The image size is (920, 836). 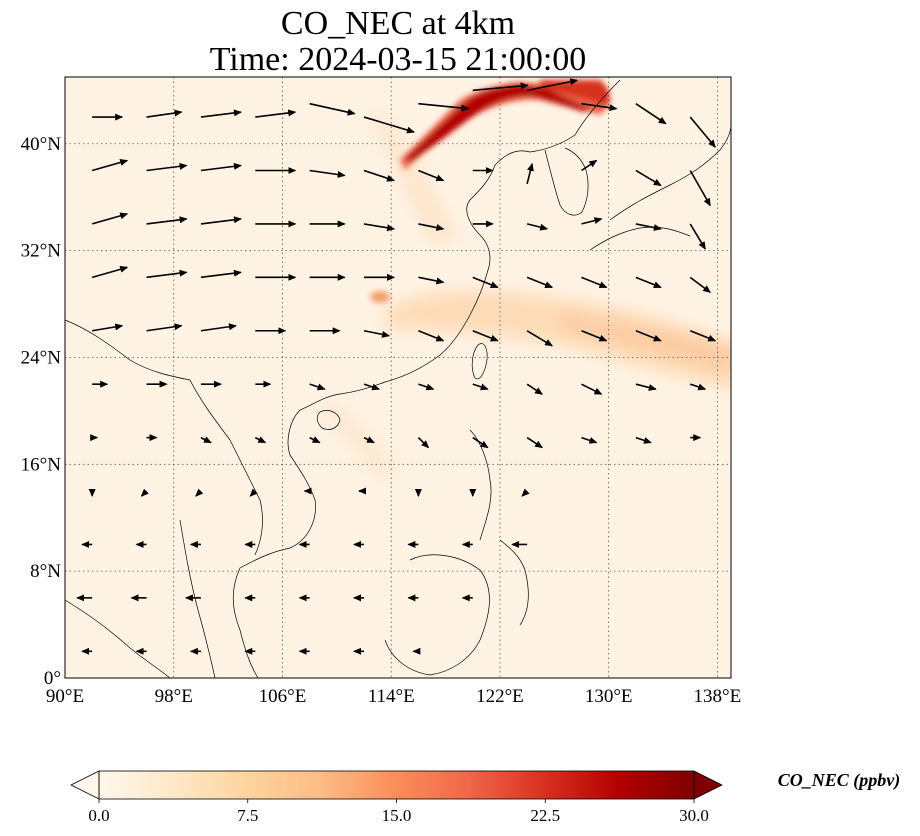 I want to click on colorbar-extend-min, so click(x=85, y=785).